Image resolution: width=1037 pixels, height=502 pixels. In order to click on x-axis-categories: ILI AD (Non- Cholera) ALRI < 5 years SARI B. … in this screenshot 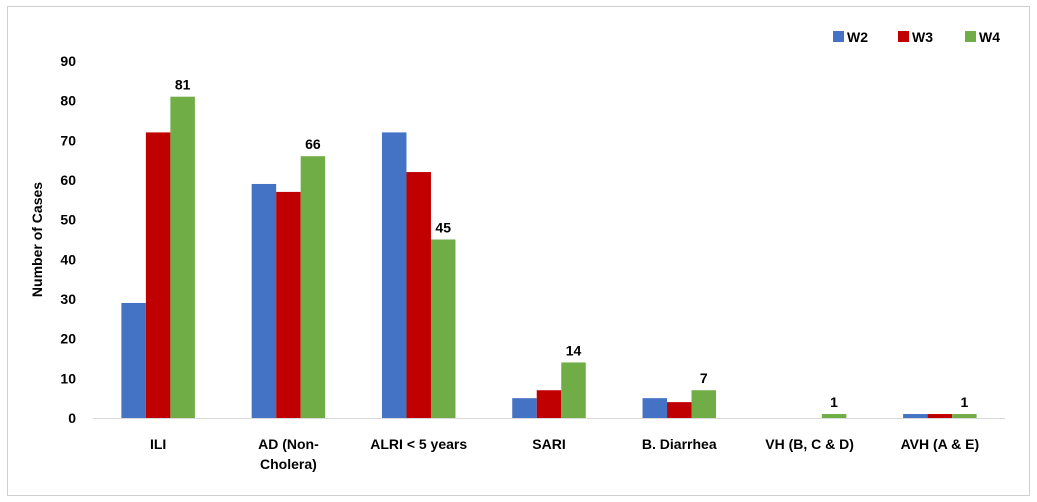, I will do `click(564, 454)`.